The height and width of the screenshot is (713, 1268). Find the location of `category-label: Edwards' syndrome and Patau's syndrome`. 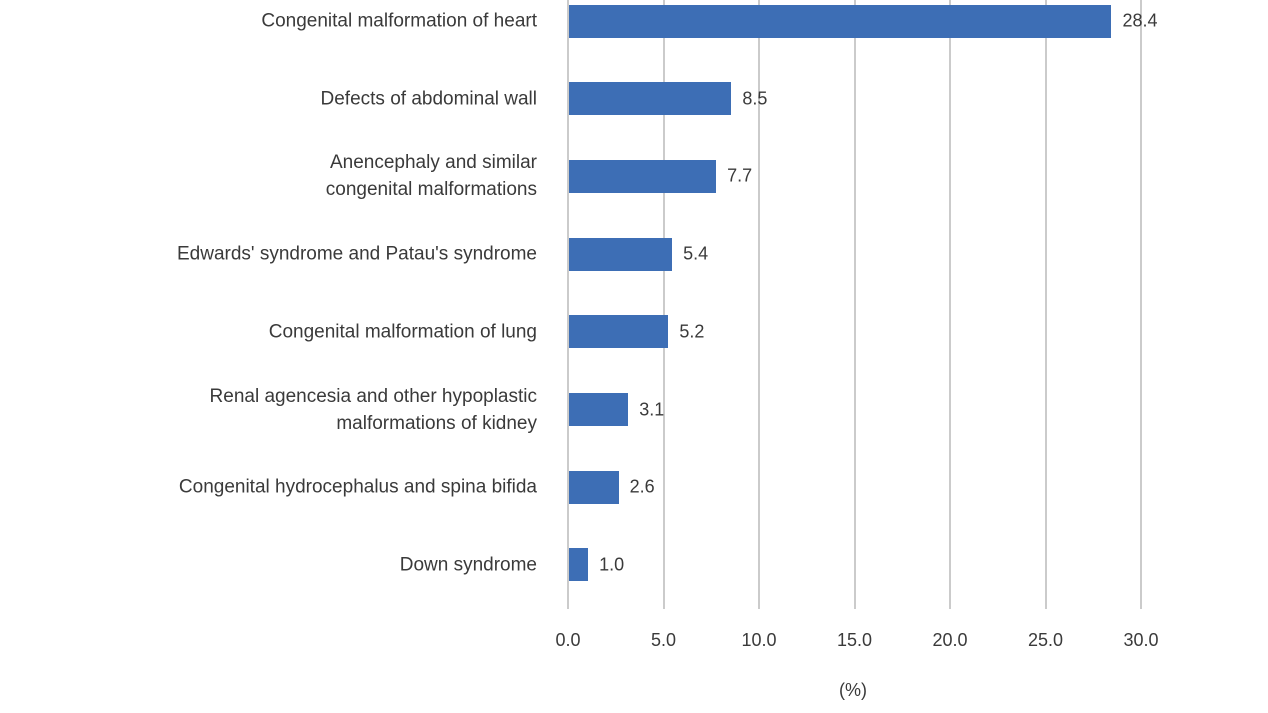

category-label: Edwards' syndrome and Patau's syndrome is located at coordinates (357, 254).